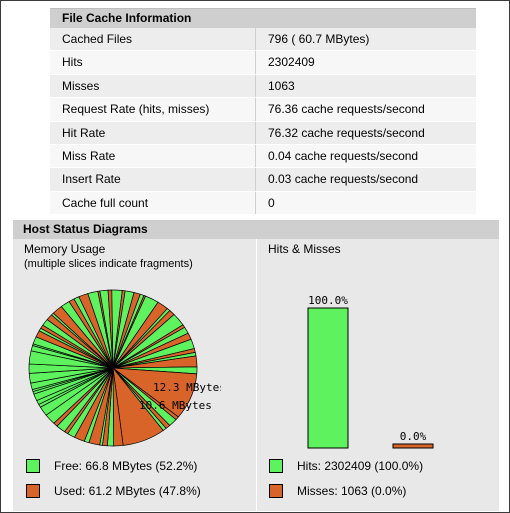 The width and height of the screenshot is (510, 513). I want to click on pie-slice-free, so click(73, 356).